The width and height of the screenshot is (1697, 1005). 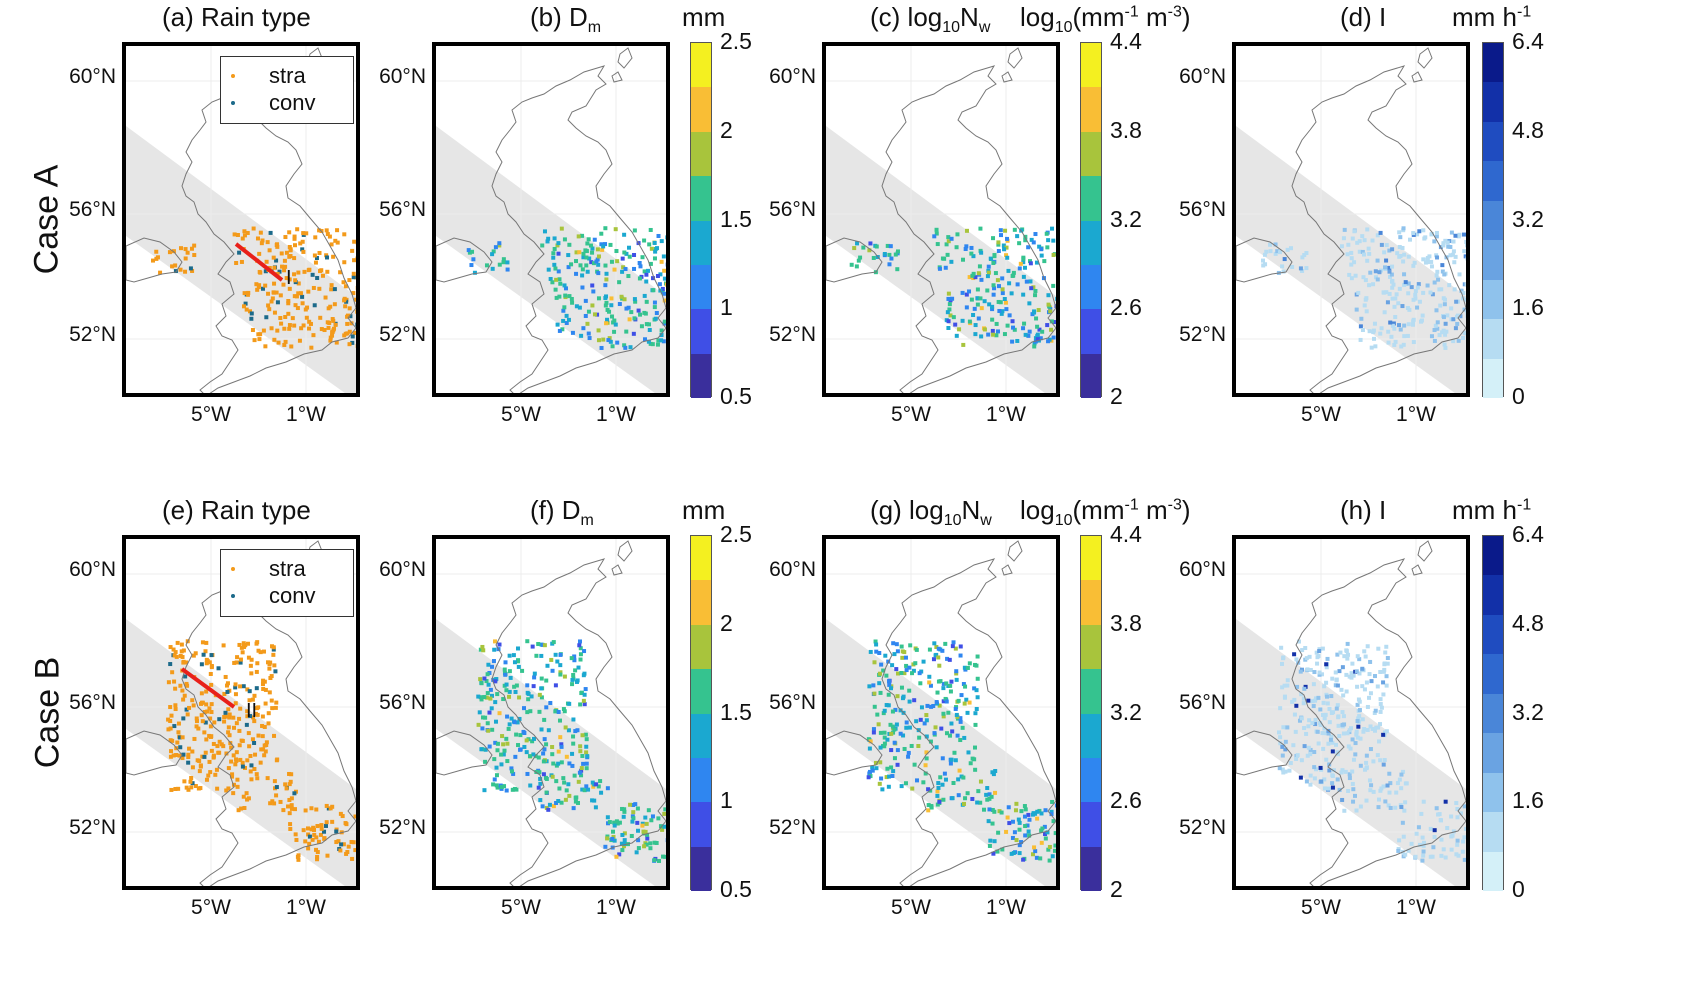 I want to click on map-canvas: I, so click(x=241, y=219).